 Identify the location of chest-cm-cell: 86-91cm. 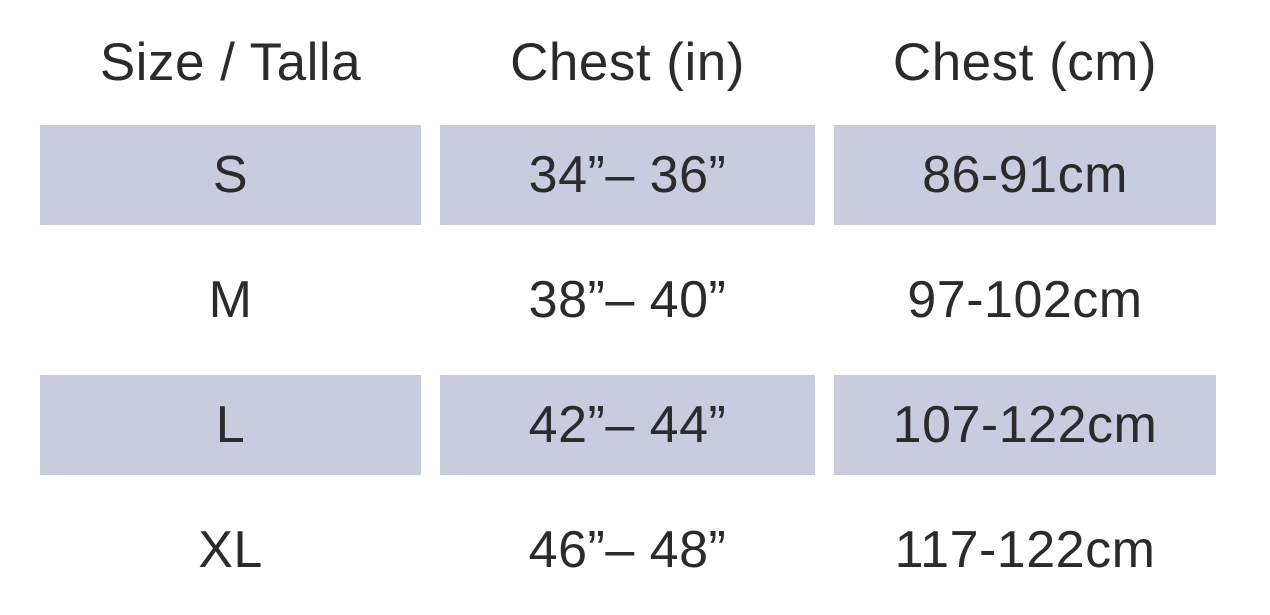
(1025, 175).